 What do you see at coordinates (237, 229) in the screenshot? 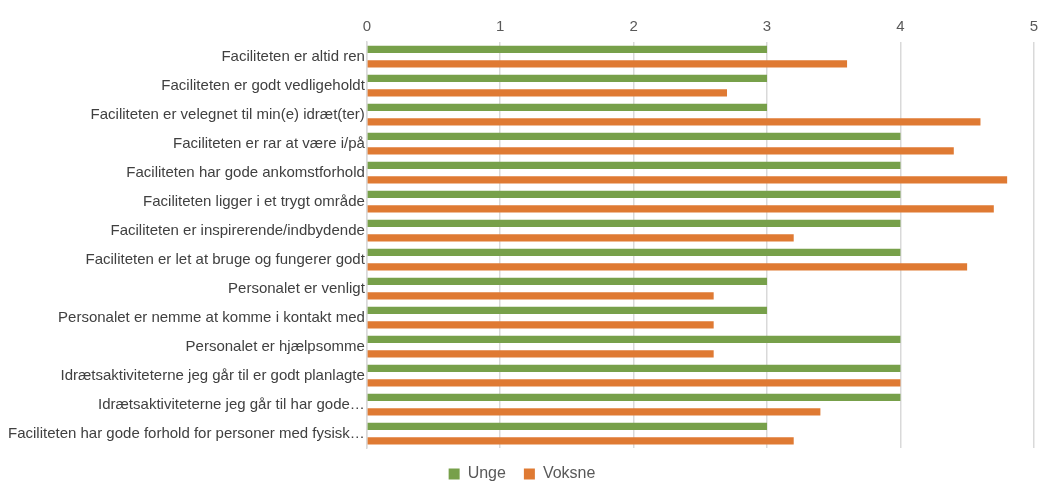
I see `y-tick-label: Faciliteten er inspirerende/indbydende` at bounding box center [237, 229].